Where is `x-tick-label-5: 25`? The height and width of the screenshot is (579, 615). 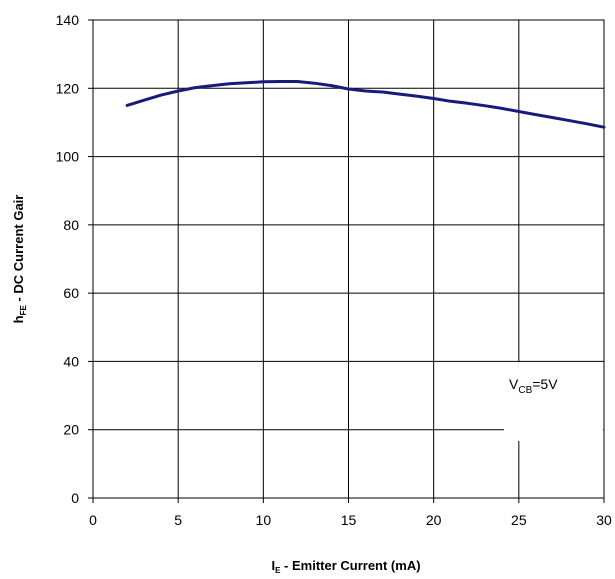 x-tick-label-5: 25 is located at coordinates (519, 520).